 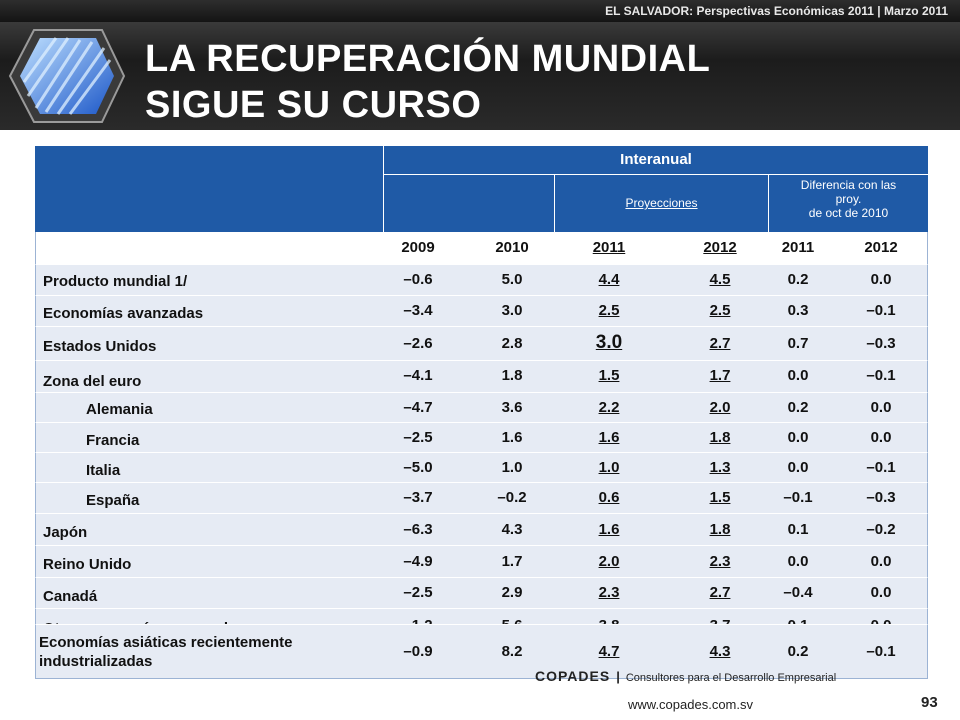 What do you see at coordinates (609, 375) in the screenshot?
I see `value-2011-proj: 1.5` at bounding box center [609, 375].